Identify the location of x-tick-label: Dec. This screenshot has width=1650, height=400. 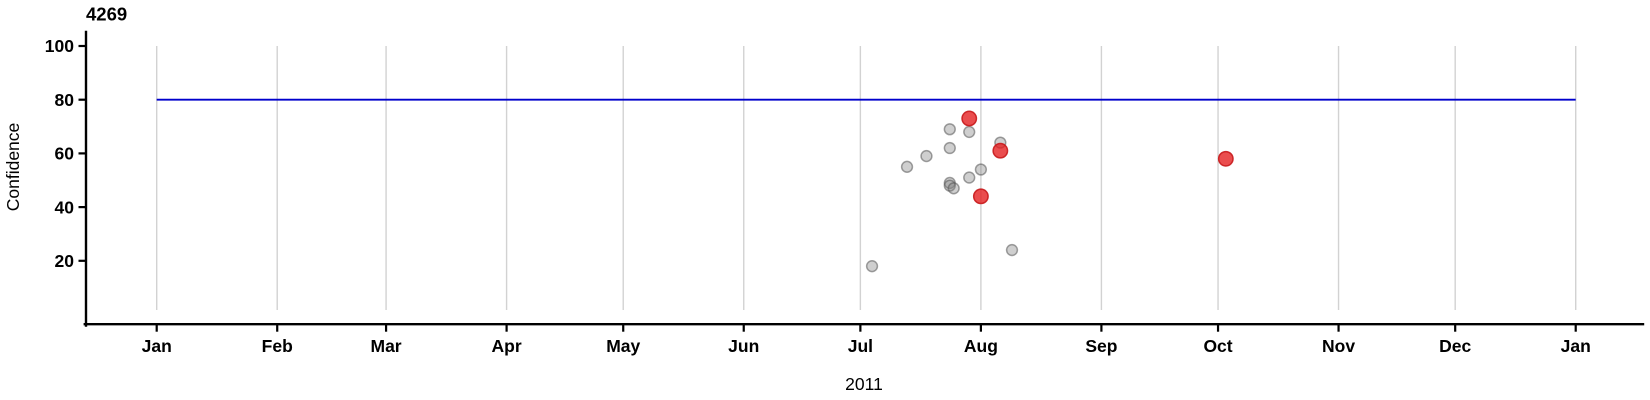
(1455, 346).